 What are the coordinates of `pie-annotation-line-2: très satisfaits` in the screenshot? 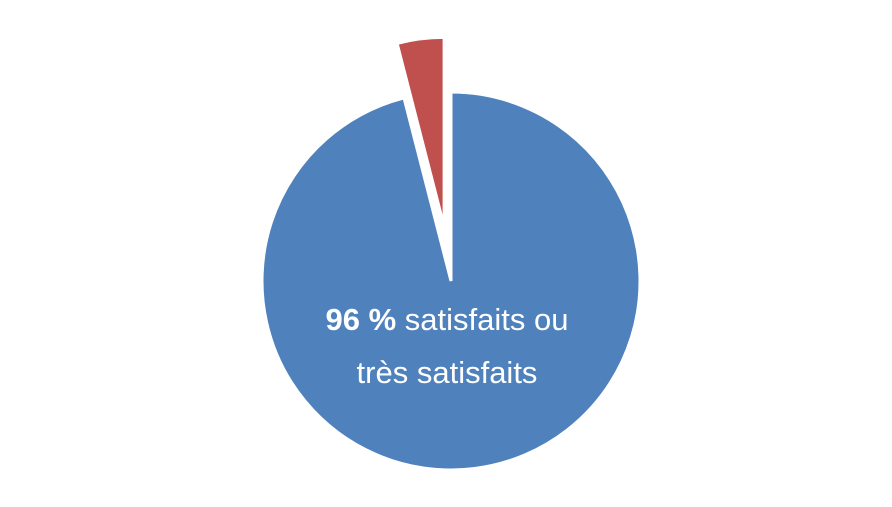 It's located at (447, 372).